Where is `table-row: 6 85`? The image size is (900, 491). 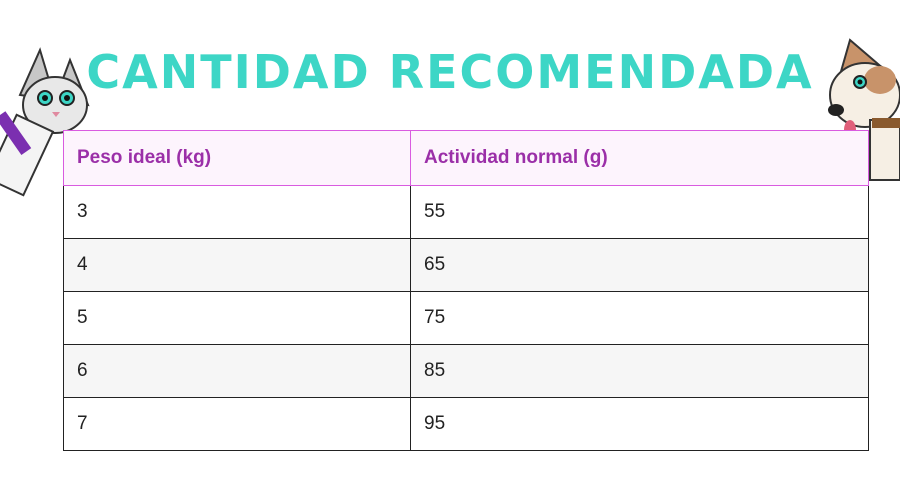
table-row: 6 85 is located at coordinates (466, 371).